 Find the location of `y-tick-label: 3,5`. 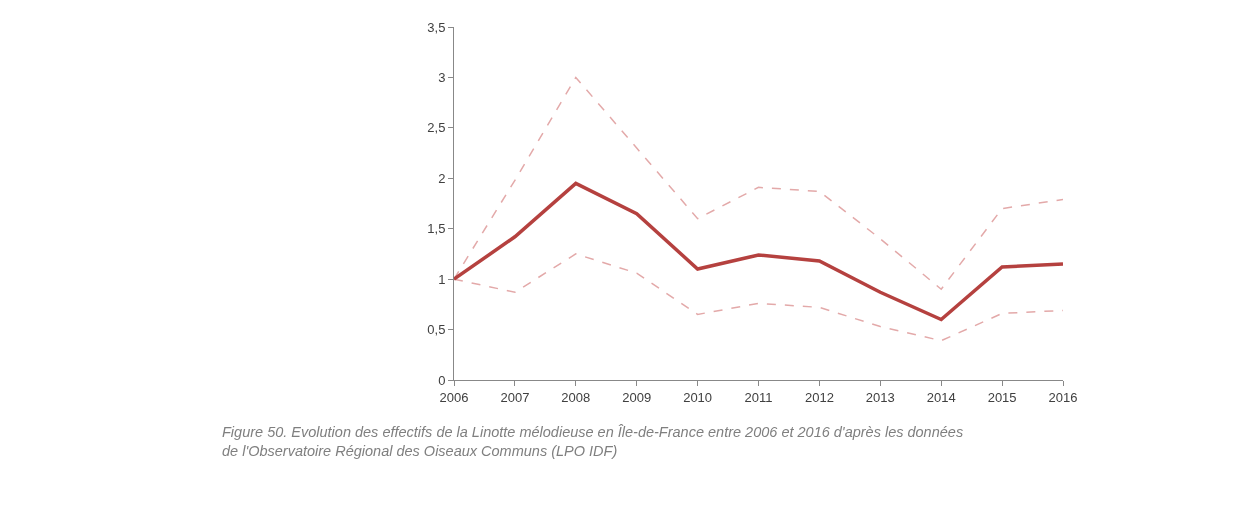

y-tick-label: 3,5 is located at coordinates (436, 27).